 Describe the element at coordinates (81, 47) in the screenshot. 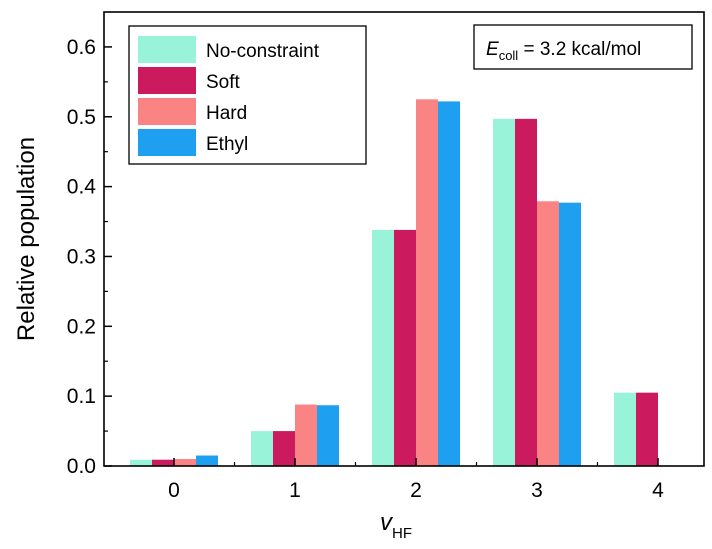

I see `y-tick-label: 0.6` at that location.